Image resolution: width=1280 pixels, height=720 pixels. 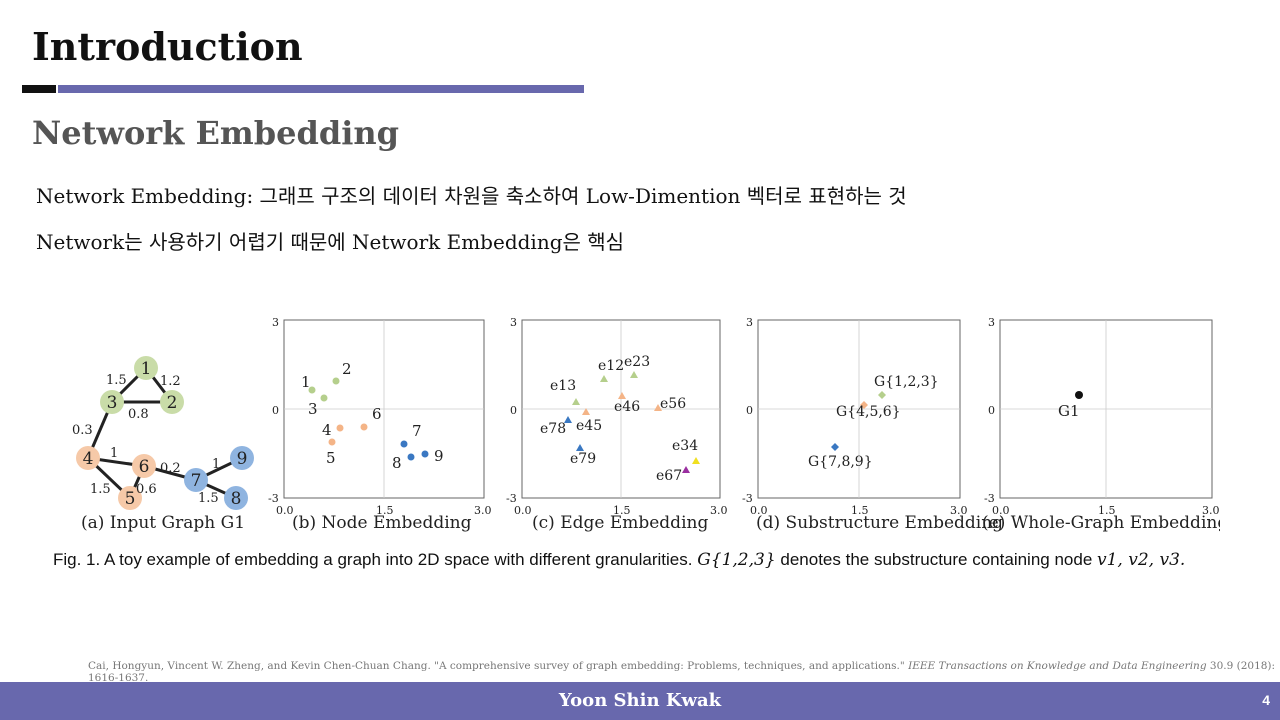 What do you see at coordinates (669, 476) in the screenshot?
I see `svg-text: e67` at bounding box center [669, 476].